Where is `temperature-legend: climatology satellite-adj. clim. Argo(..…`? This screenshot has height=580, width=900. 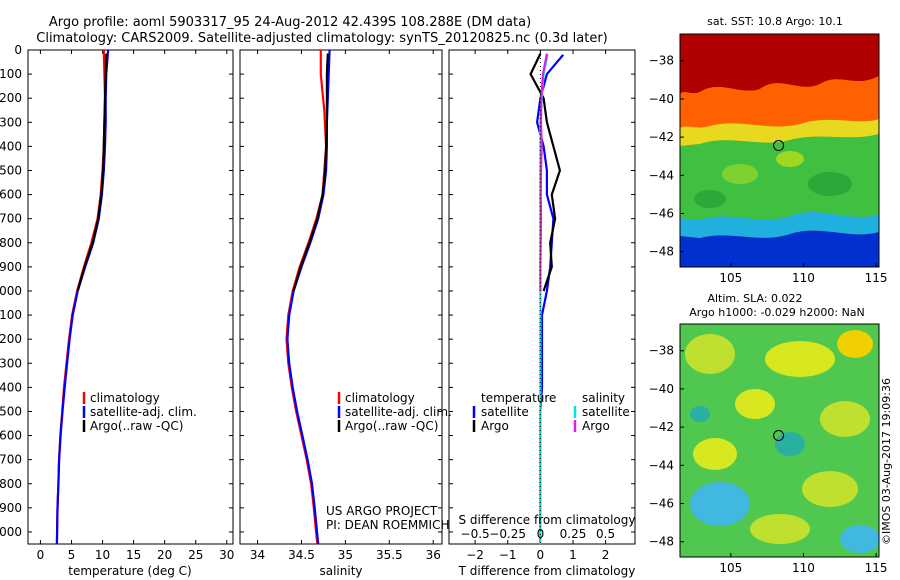 temperature-legend: climatology satellite-adj. clim. Argo(..… is located at coordinates (139, 412).